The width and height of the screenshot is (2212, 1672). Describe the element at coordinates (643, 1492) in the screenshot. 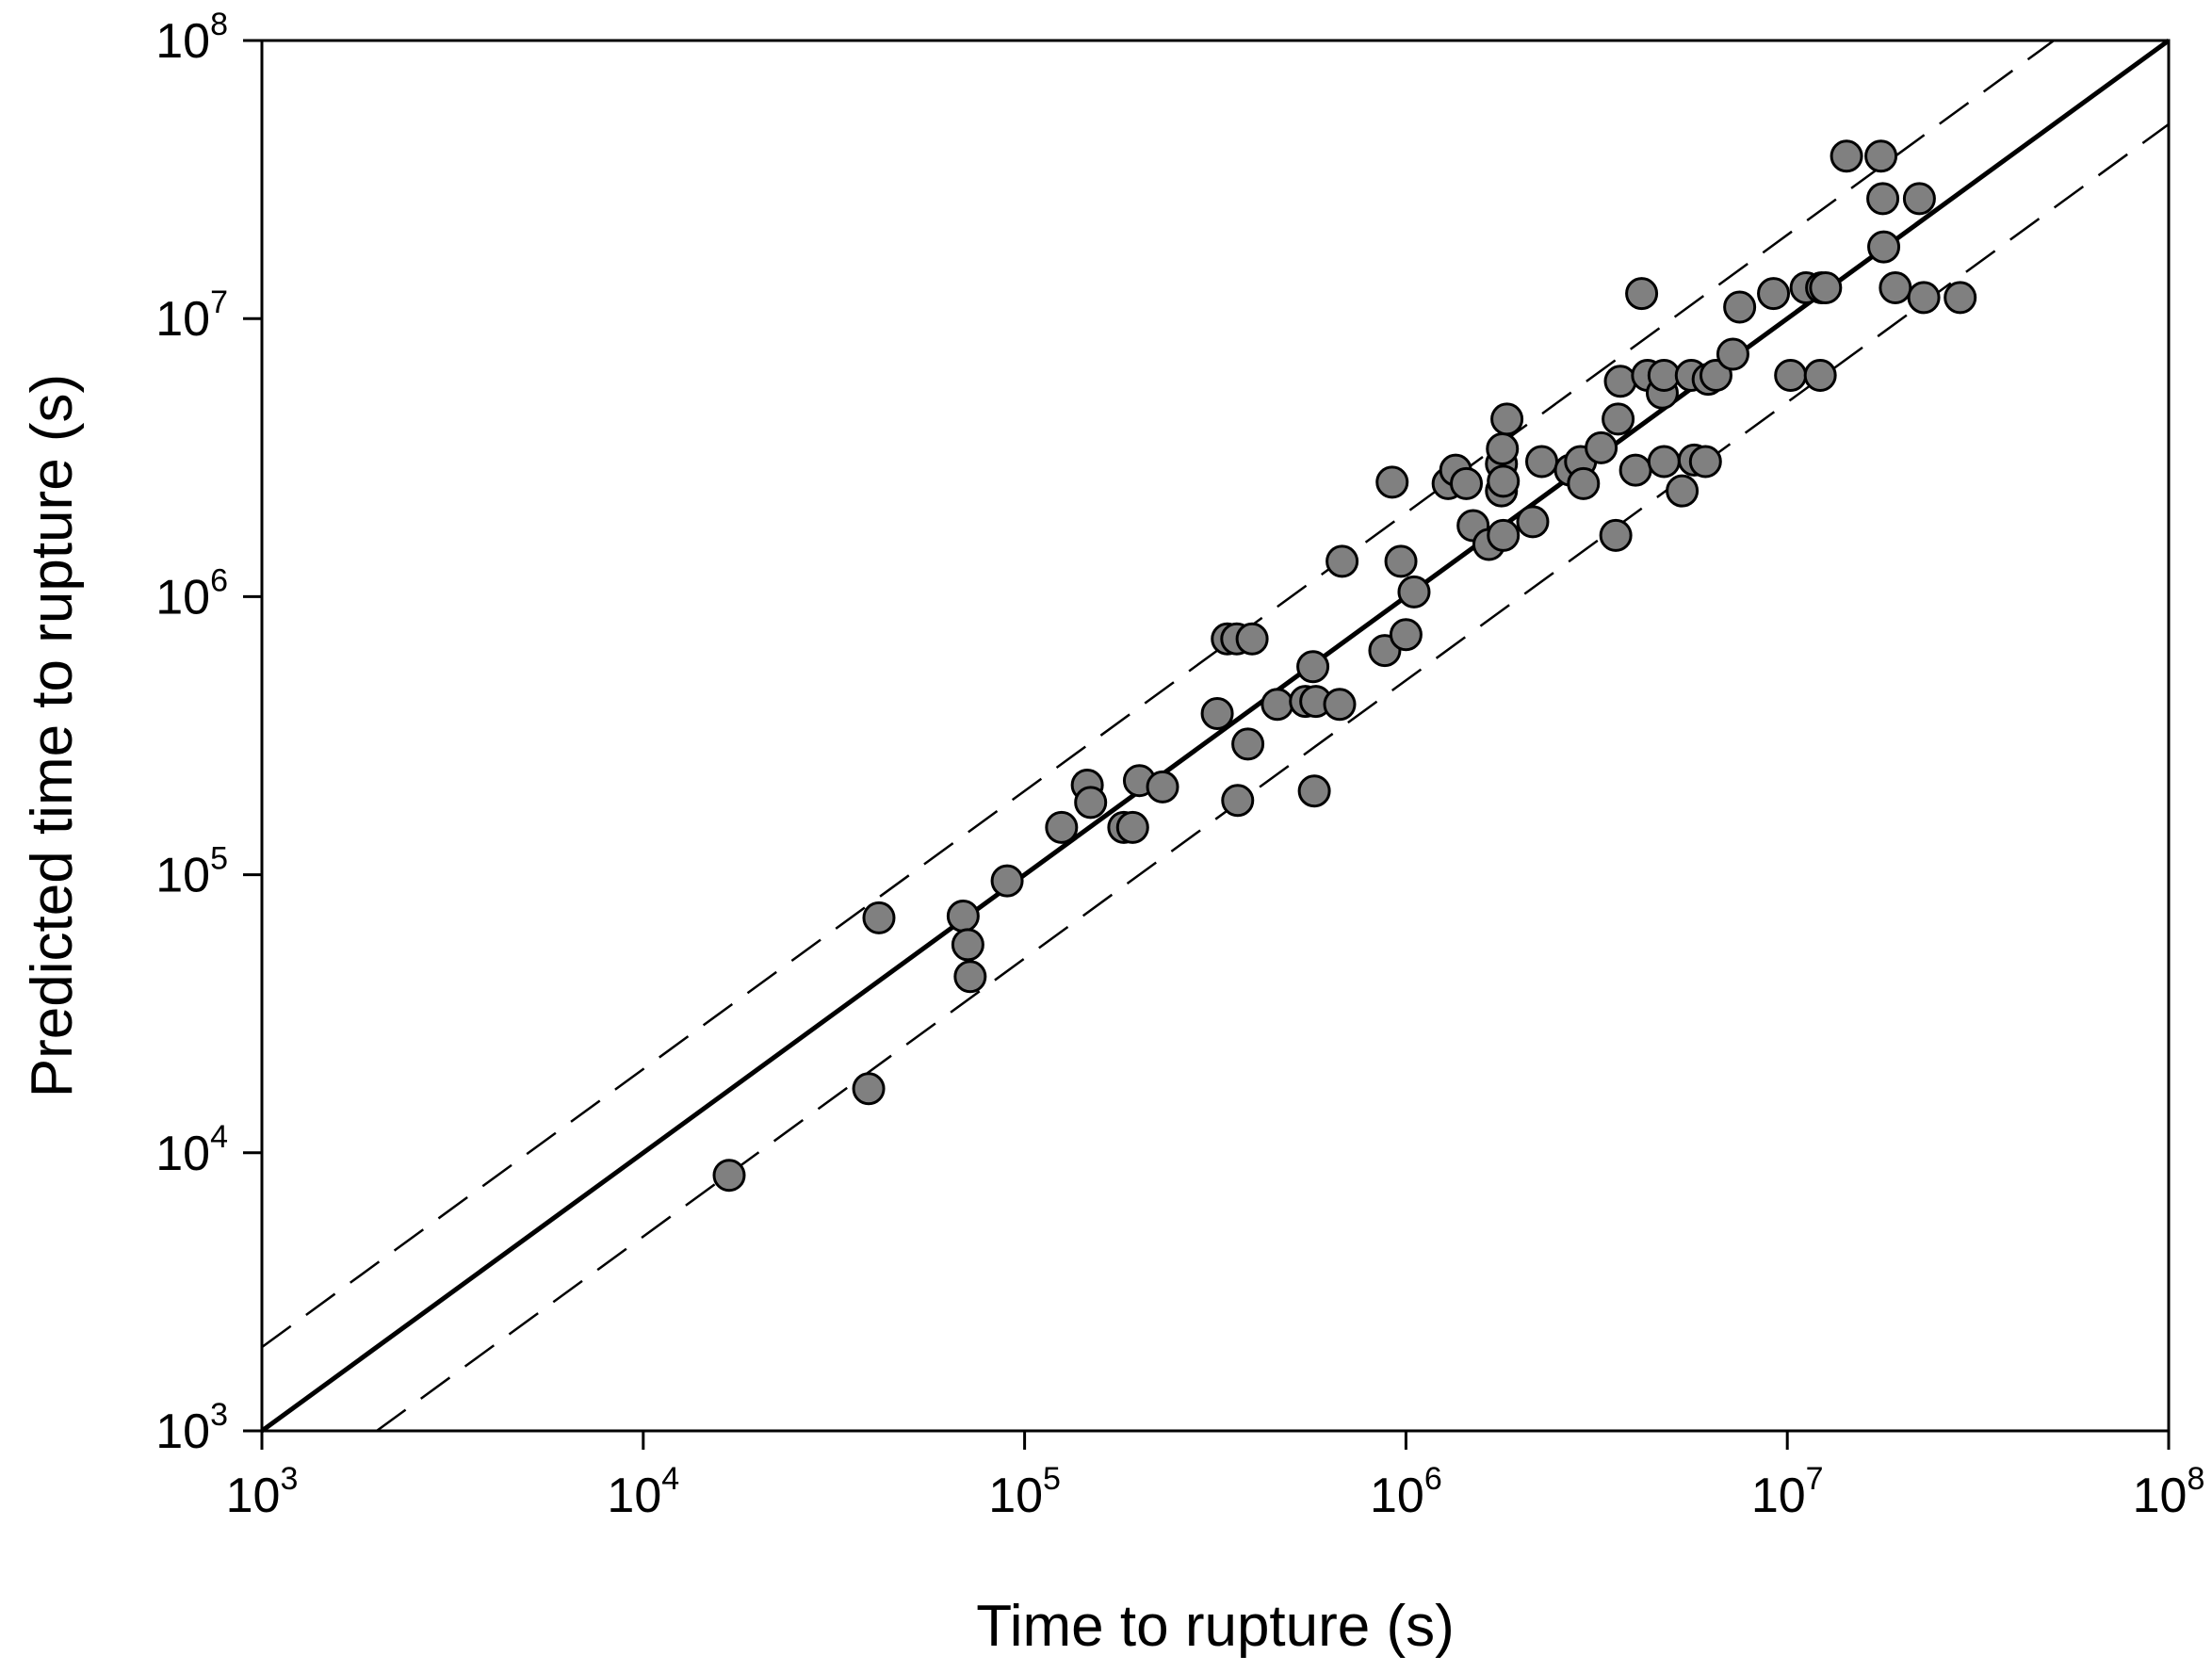

I see `x-tick-label: 10⁴` at that location.